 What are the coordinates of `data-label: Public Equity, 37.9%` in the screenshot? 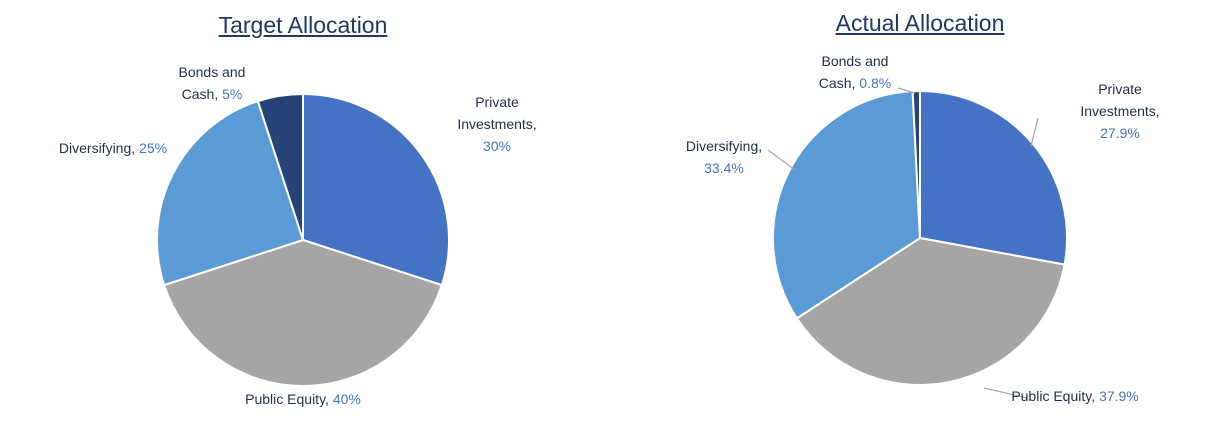 It's located at (1075, 396).